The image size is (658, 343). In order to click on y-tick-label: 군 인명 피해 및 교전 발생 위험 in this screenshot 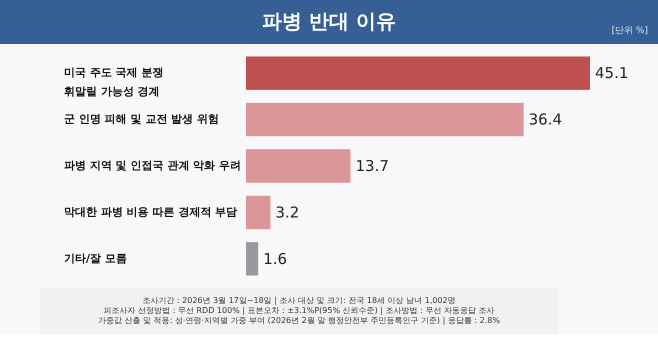, I will do `click(141, 119)`.